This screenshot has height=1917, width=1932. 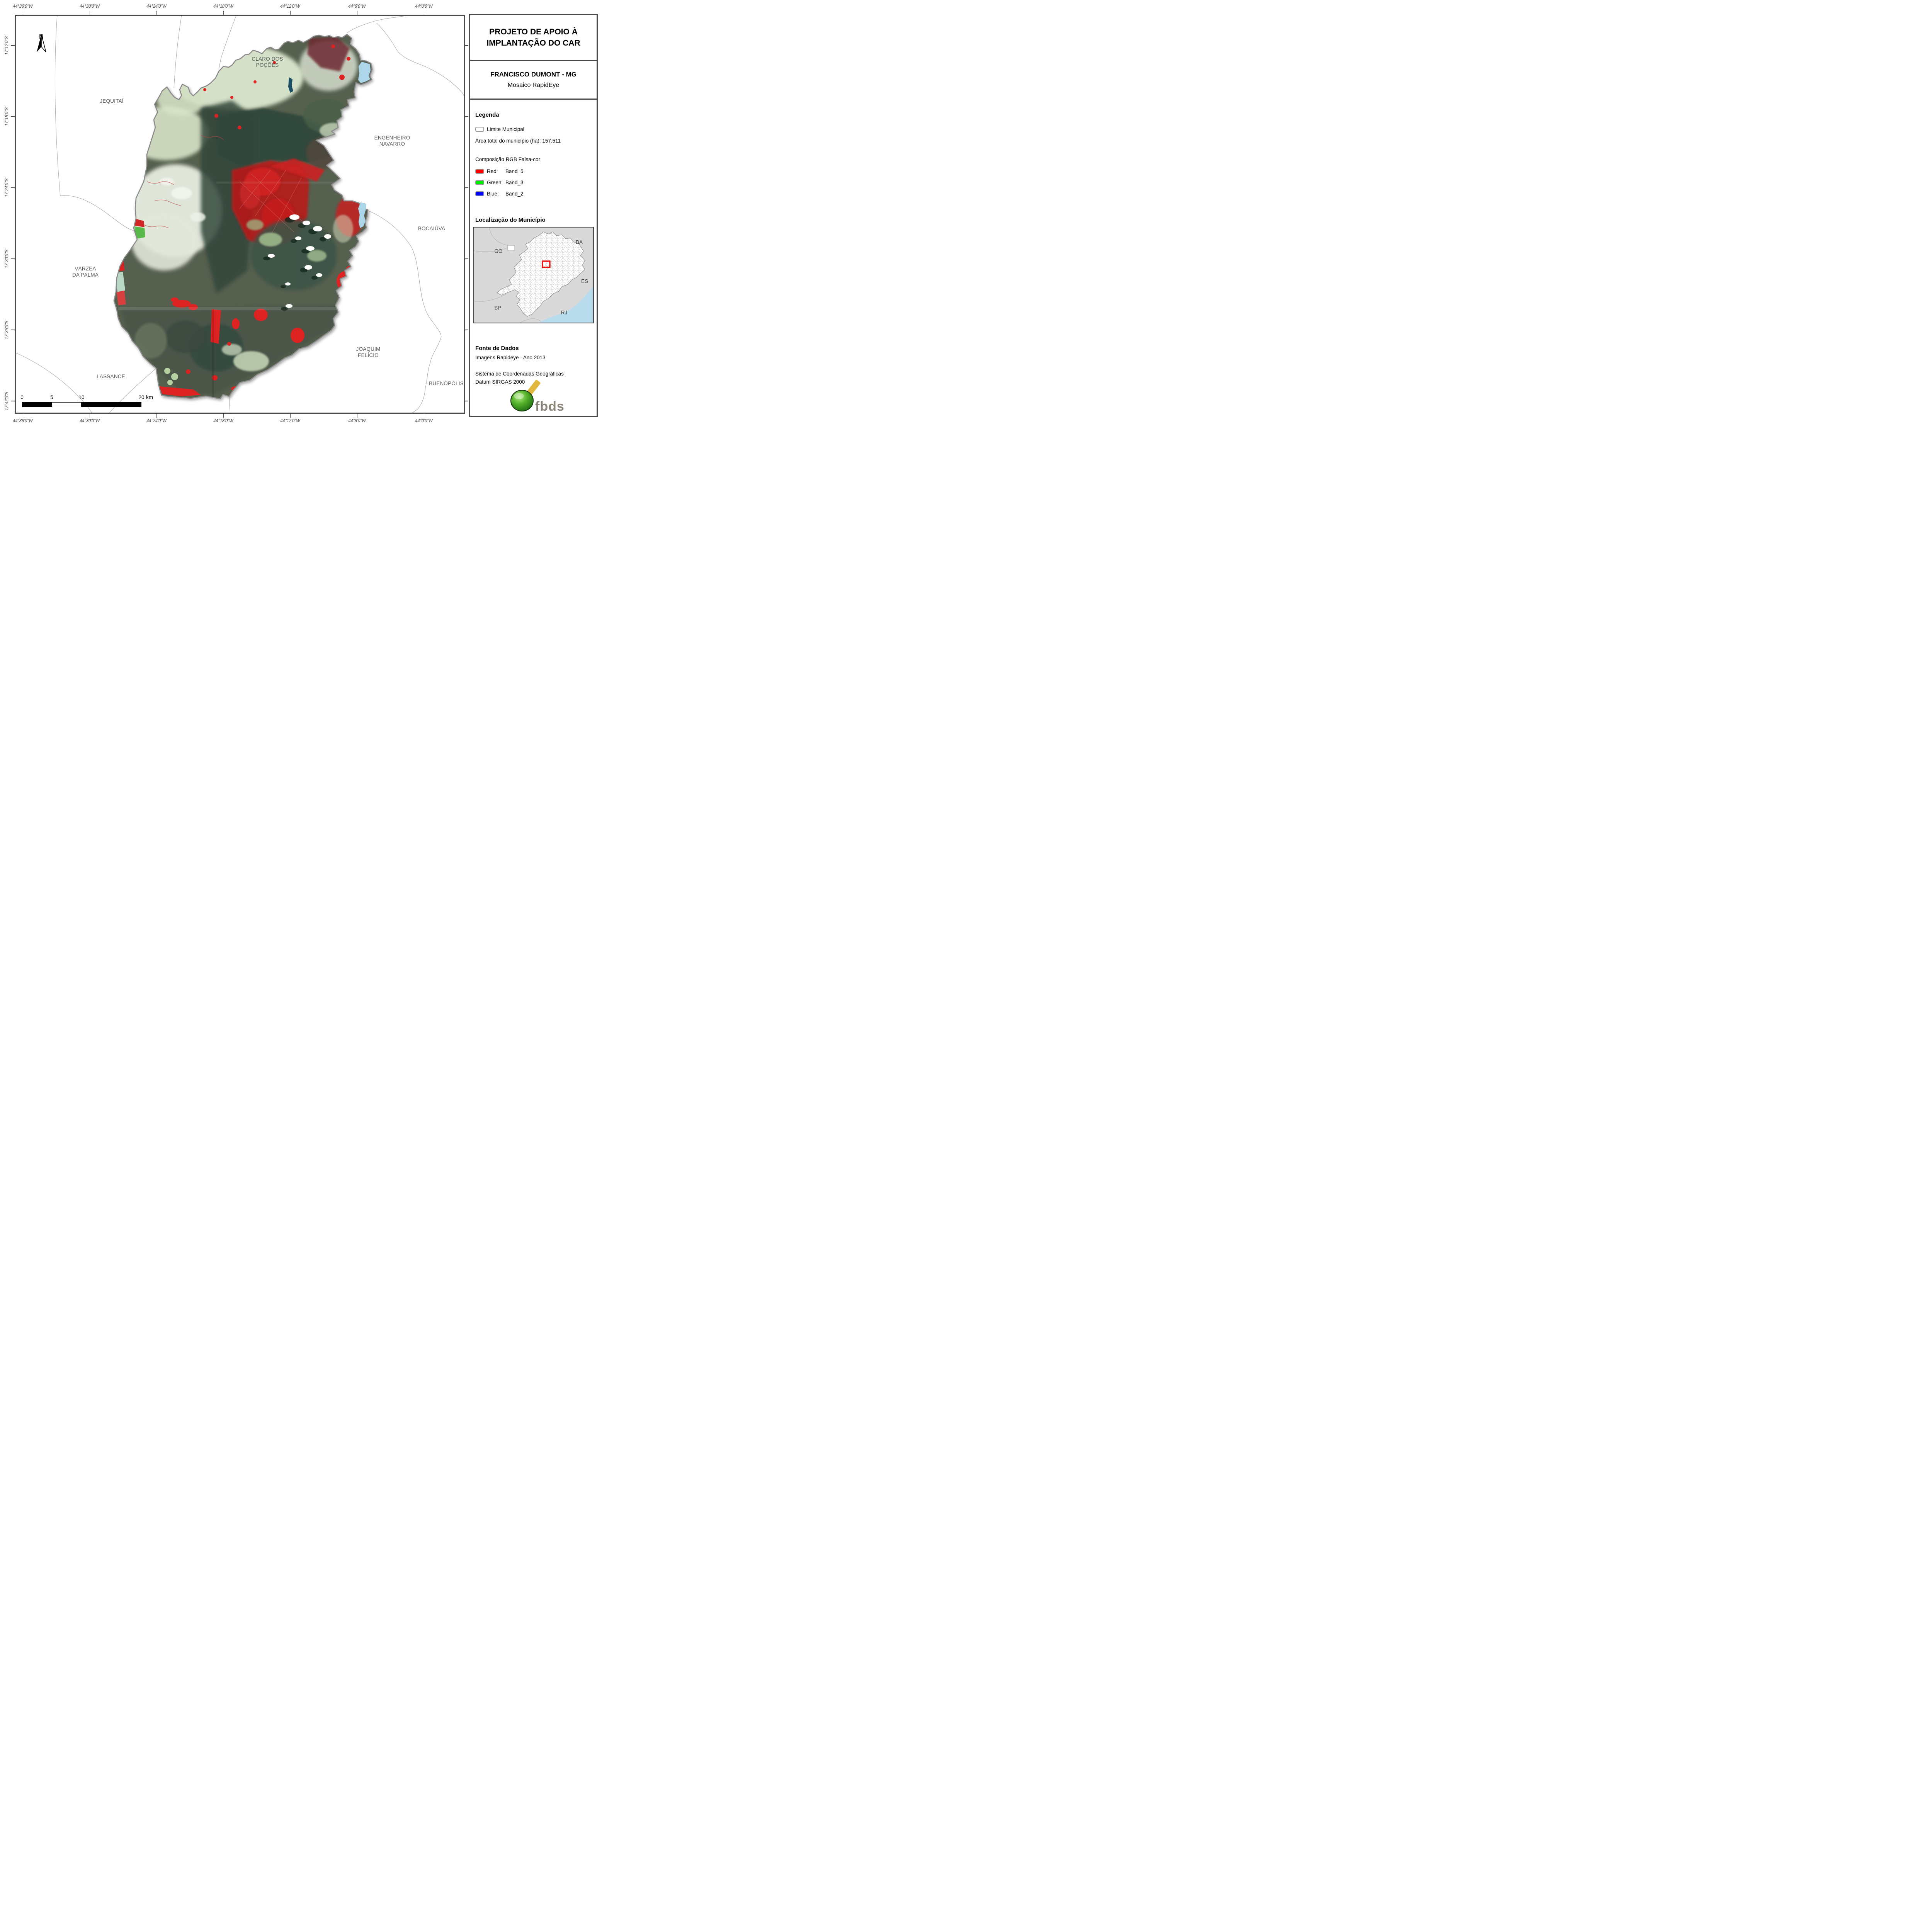 What do you see at coordinates (7, 259) in the screenshot?
I see `lat-label-left: 17°30'0"S` at bounding box center [7, 259].